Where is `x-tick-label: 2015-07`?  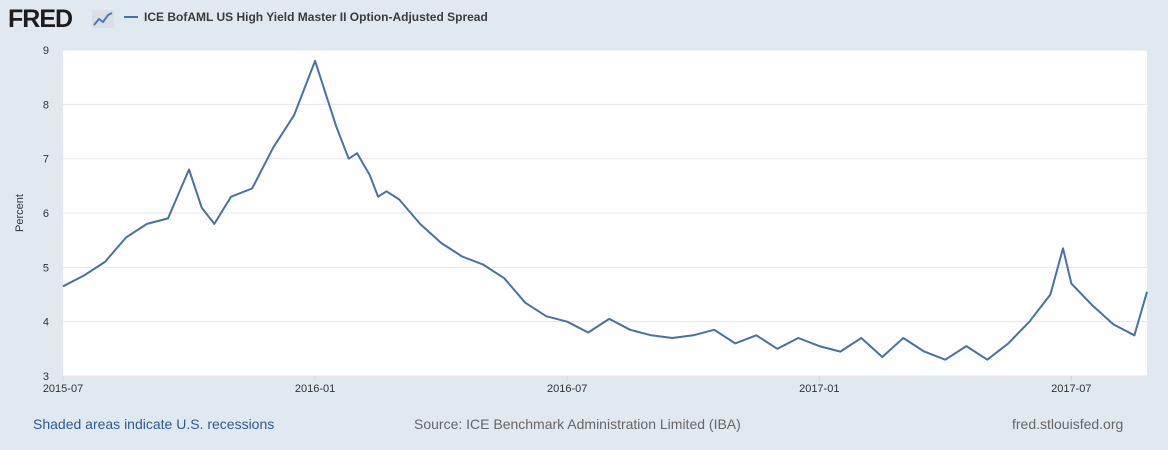 x-tick-label: 2015-07 is located at coordinates (63, 389).